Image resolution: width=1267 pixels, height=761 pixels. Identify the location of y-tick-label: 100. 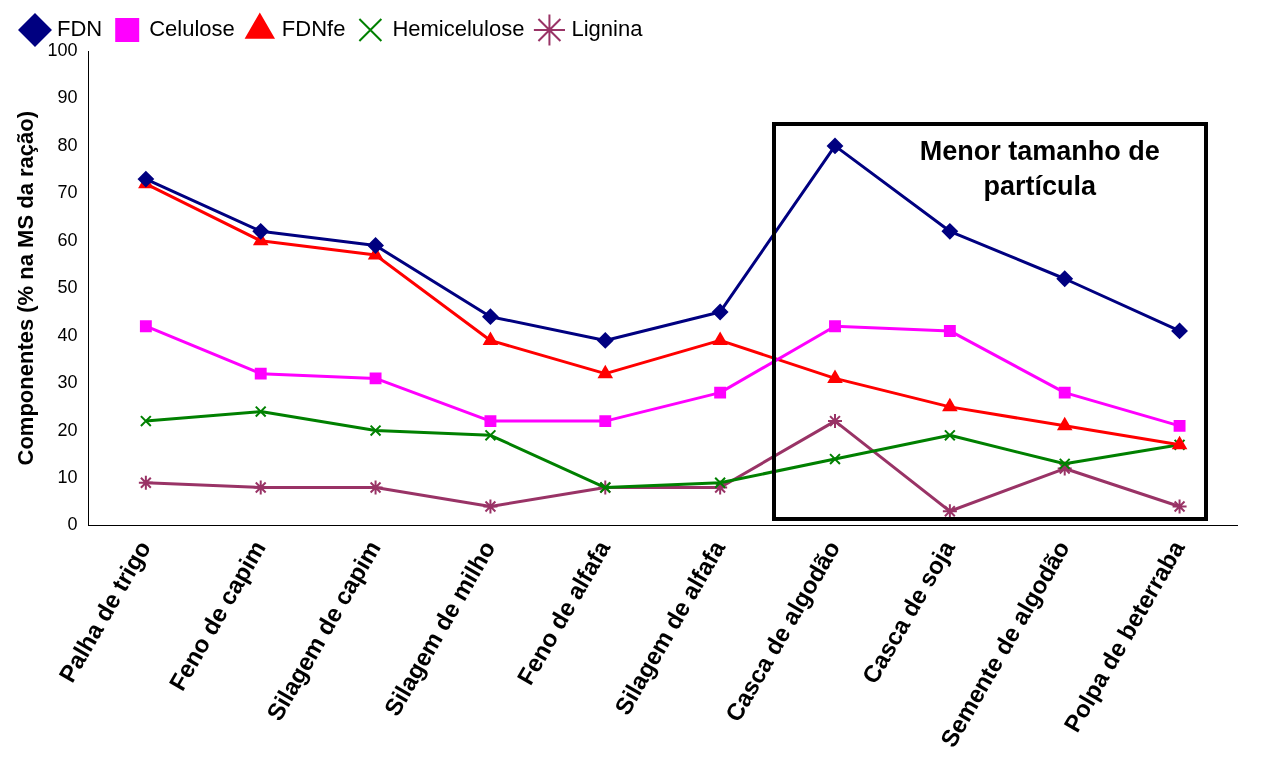
(62, 49).